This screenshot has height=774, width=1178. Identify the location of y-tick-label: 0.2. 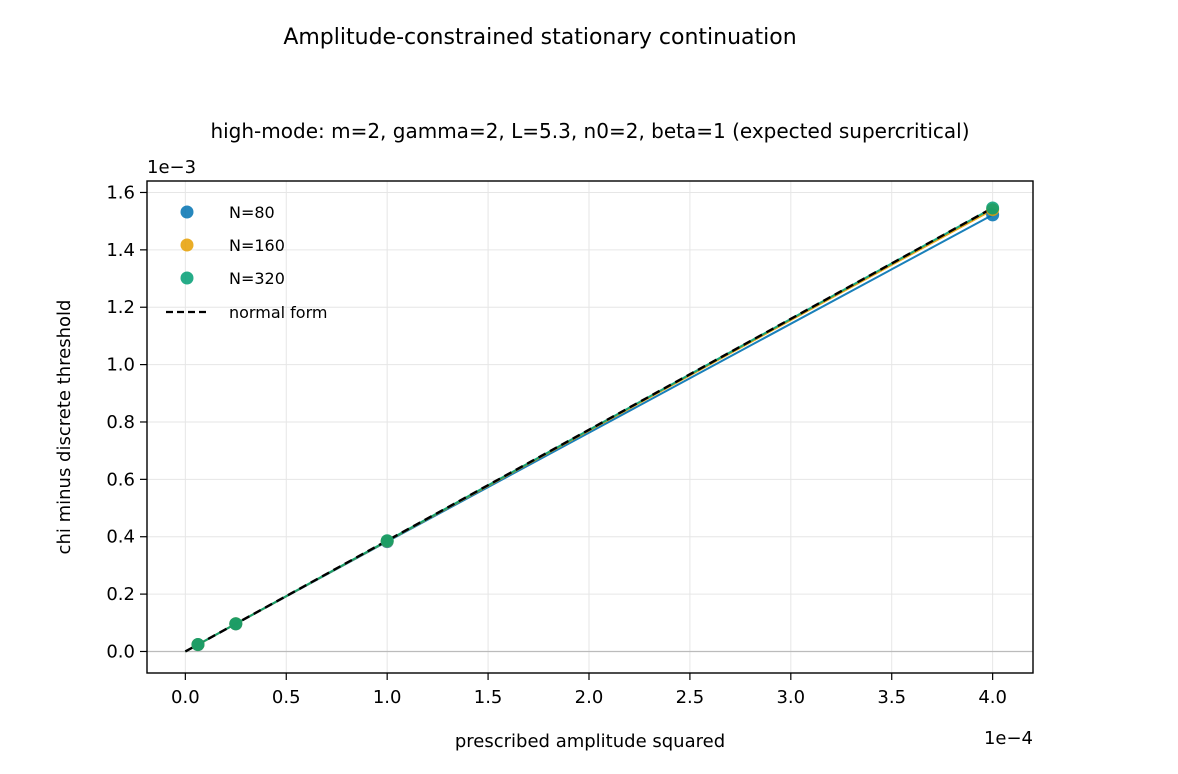
(120, 594).